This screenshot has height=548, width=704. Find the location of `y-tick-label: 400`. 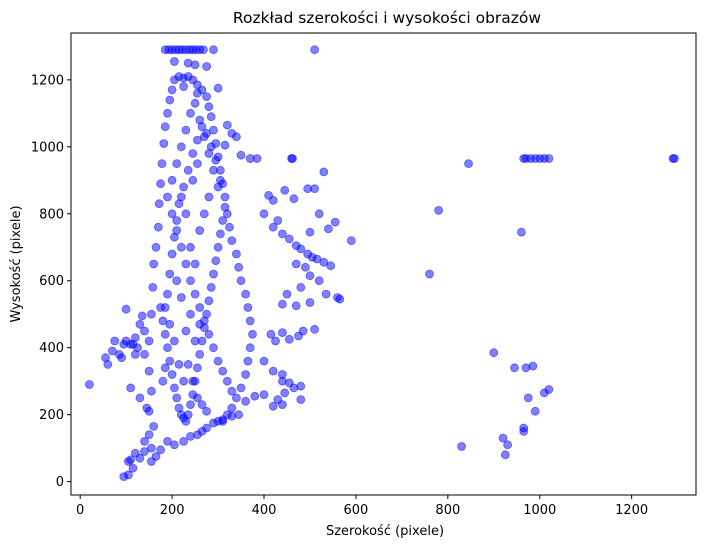

y-tick-label: 400 is located at coordinates (51, 348).